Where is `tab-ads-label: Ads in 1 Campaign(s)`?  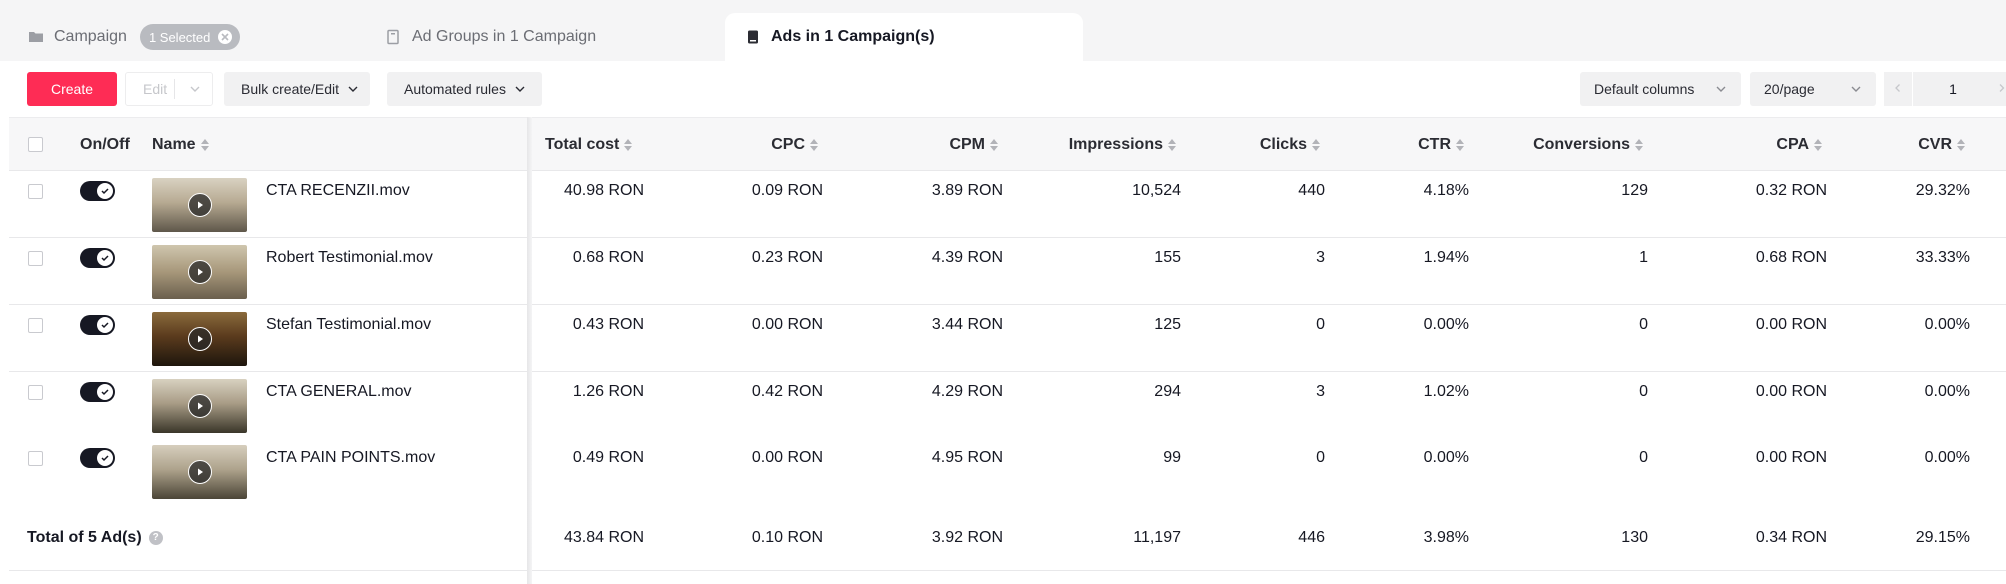 tab-ads-label: Ads in 1 Campaign(s) is located at coordinates (853, 36).